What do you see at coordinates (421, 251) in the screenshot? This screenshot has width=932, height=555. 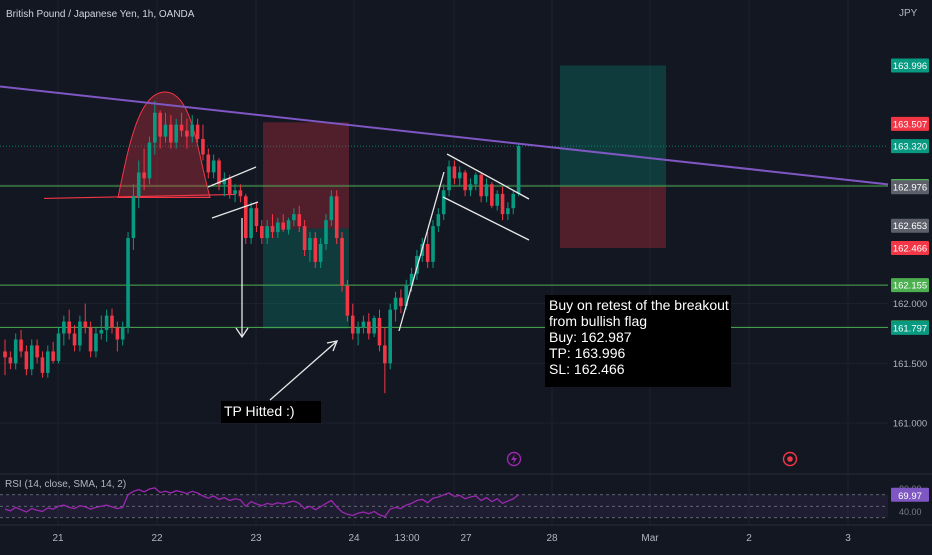 I see `flagpole-line` at bounding box center [421, 251].